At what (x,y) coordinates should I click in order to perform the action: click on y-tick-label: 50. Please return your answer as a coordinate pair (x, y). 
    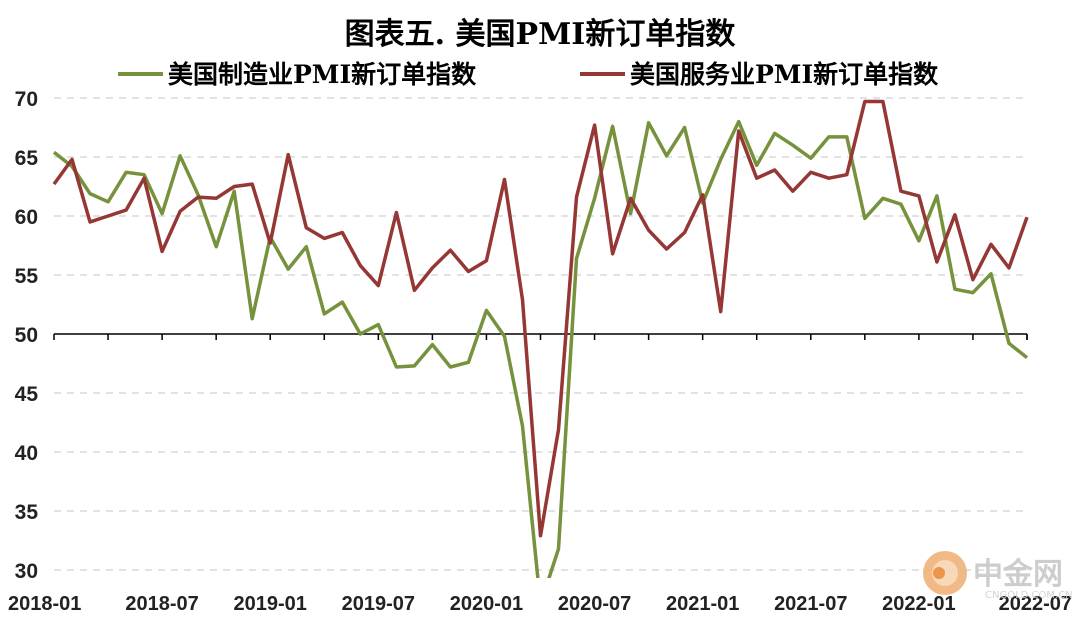
    Looking at the image, I should click on (26, 335).